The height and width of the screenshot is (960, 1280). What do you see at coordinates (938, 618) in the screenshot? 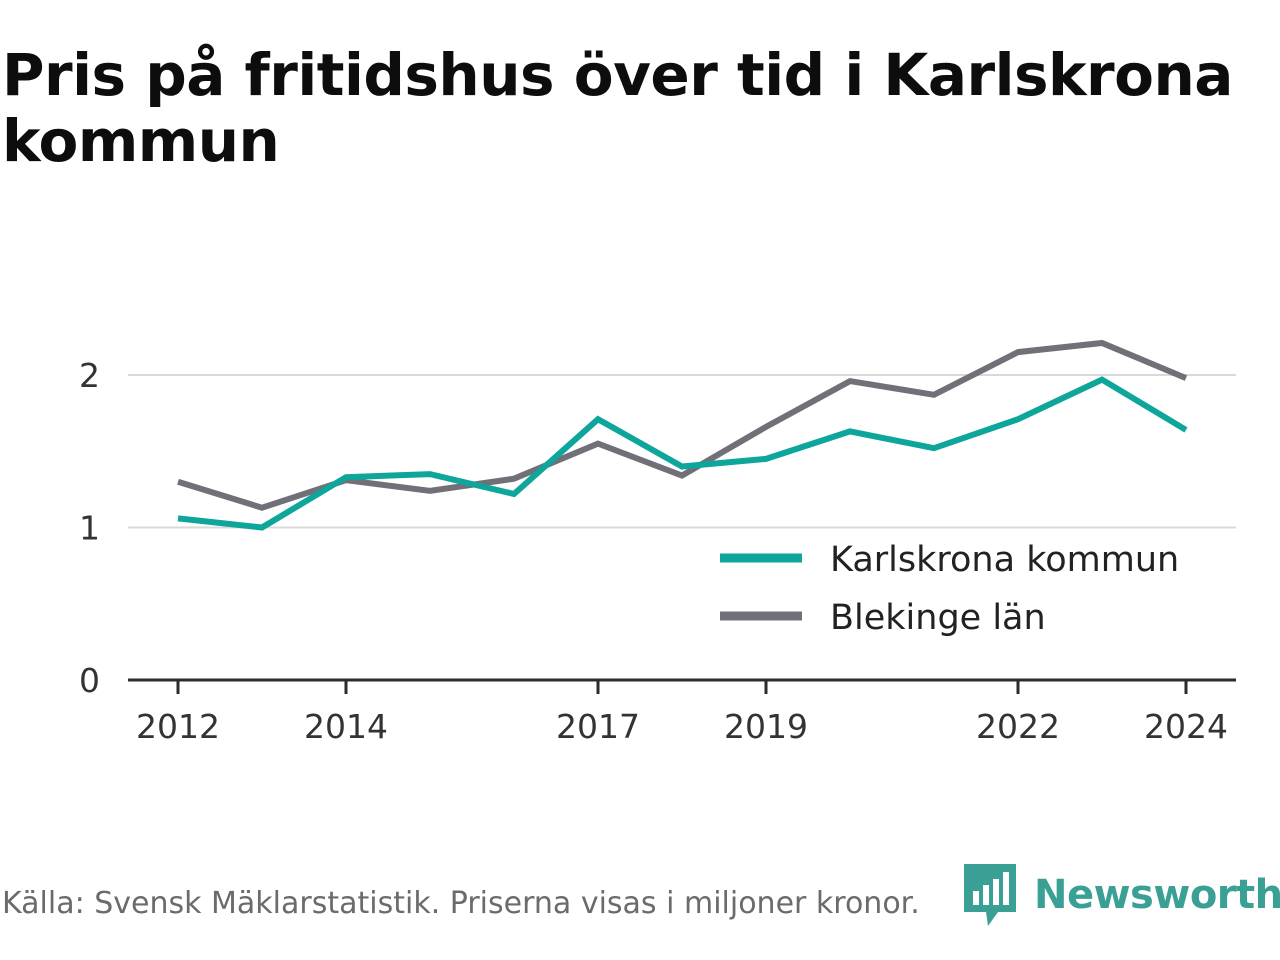
I see `legend-label: Blekinge län` at bounding box center [938, 618].